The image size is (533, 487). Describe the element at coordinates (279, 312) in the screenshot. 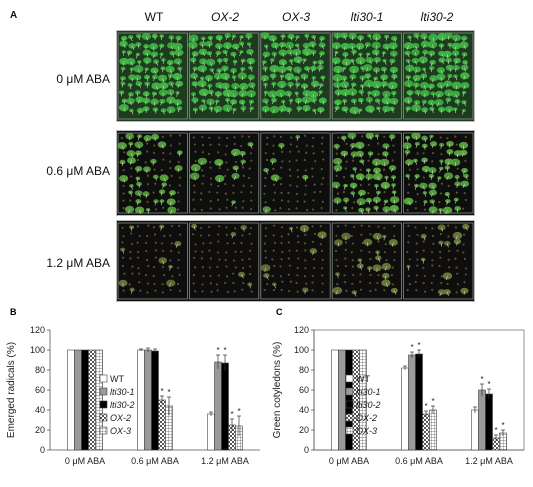

I see `panel-letter: C` at that location.